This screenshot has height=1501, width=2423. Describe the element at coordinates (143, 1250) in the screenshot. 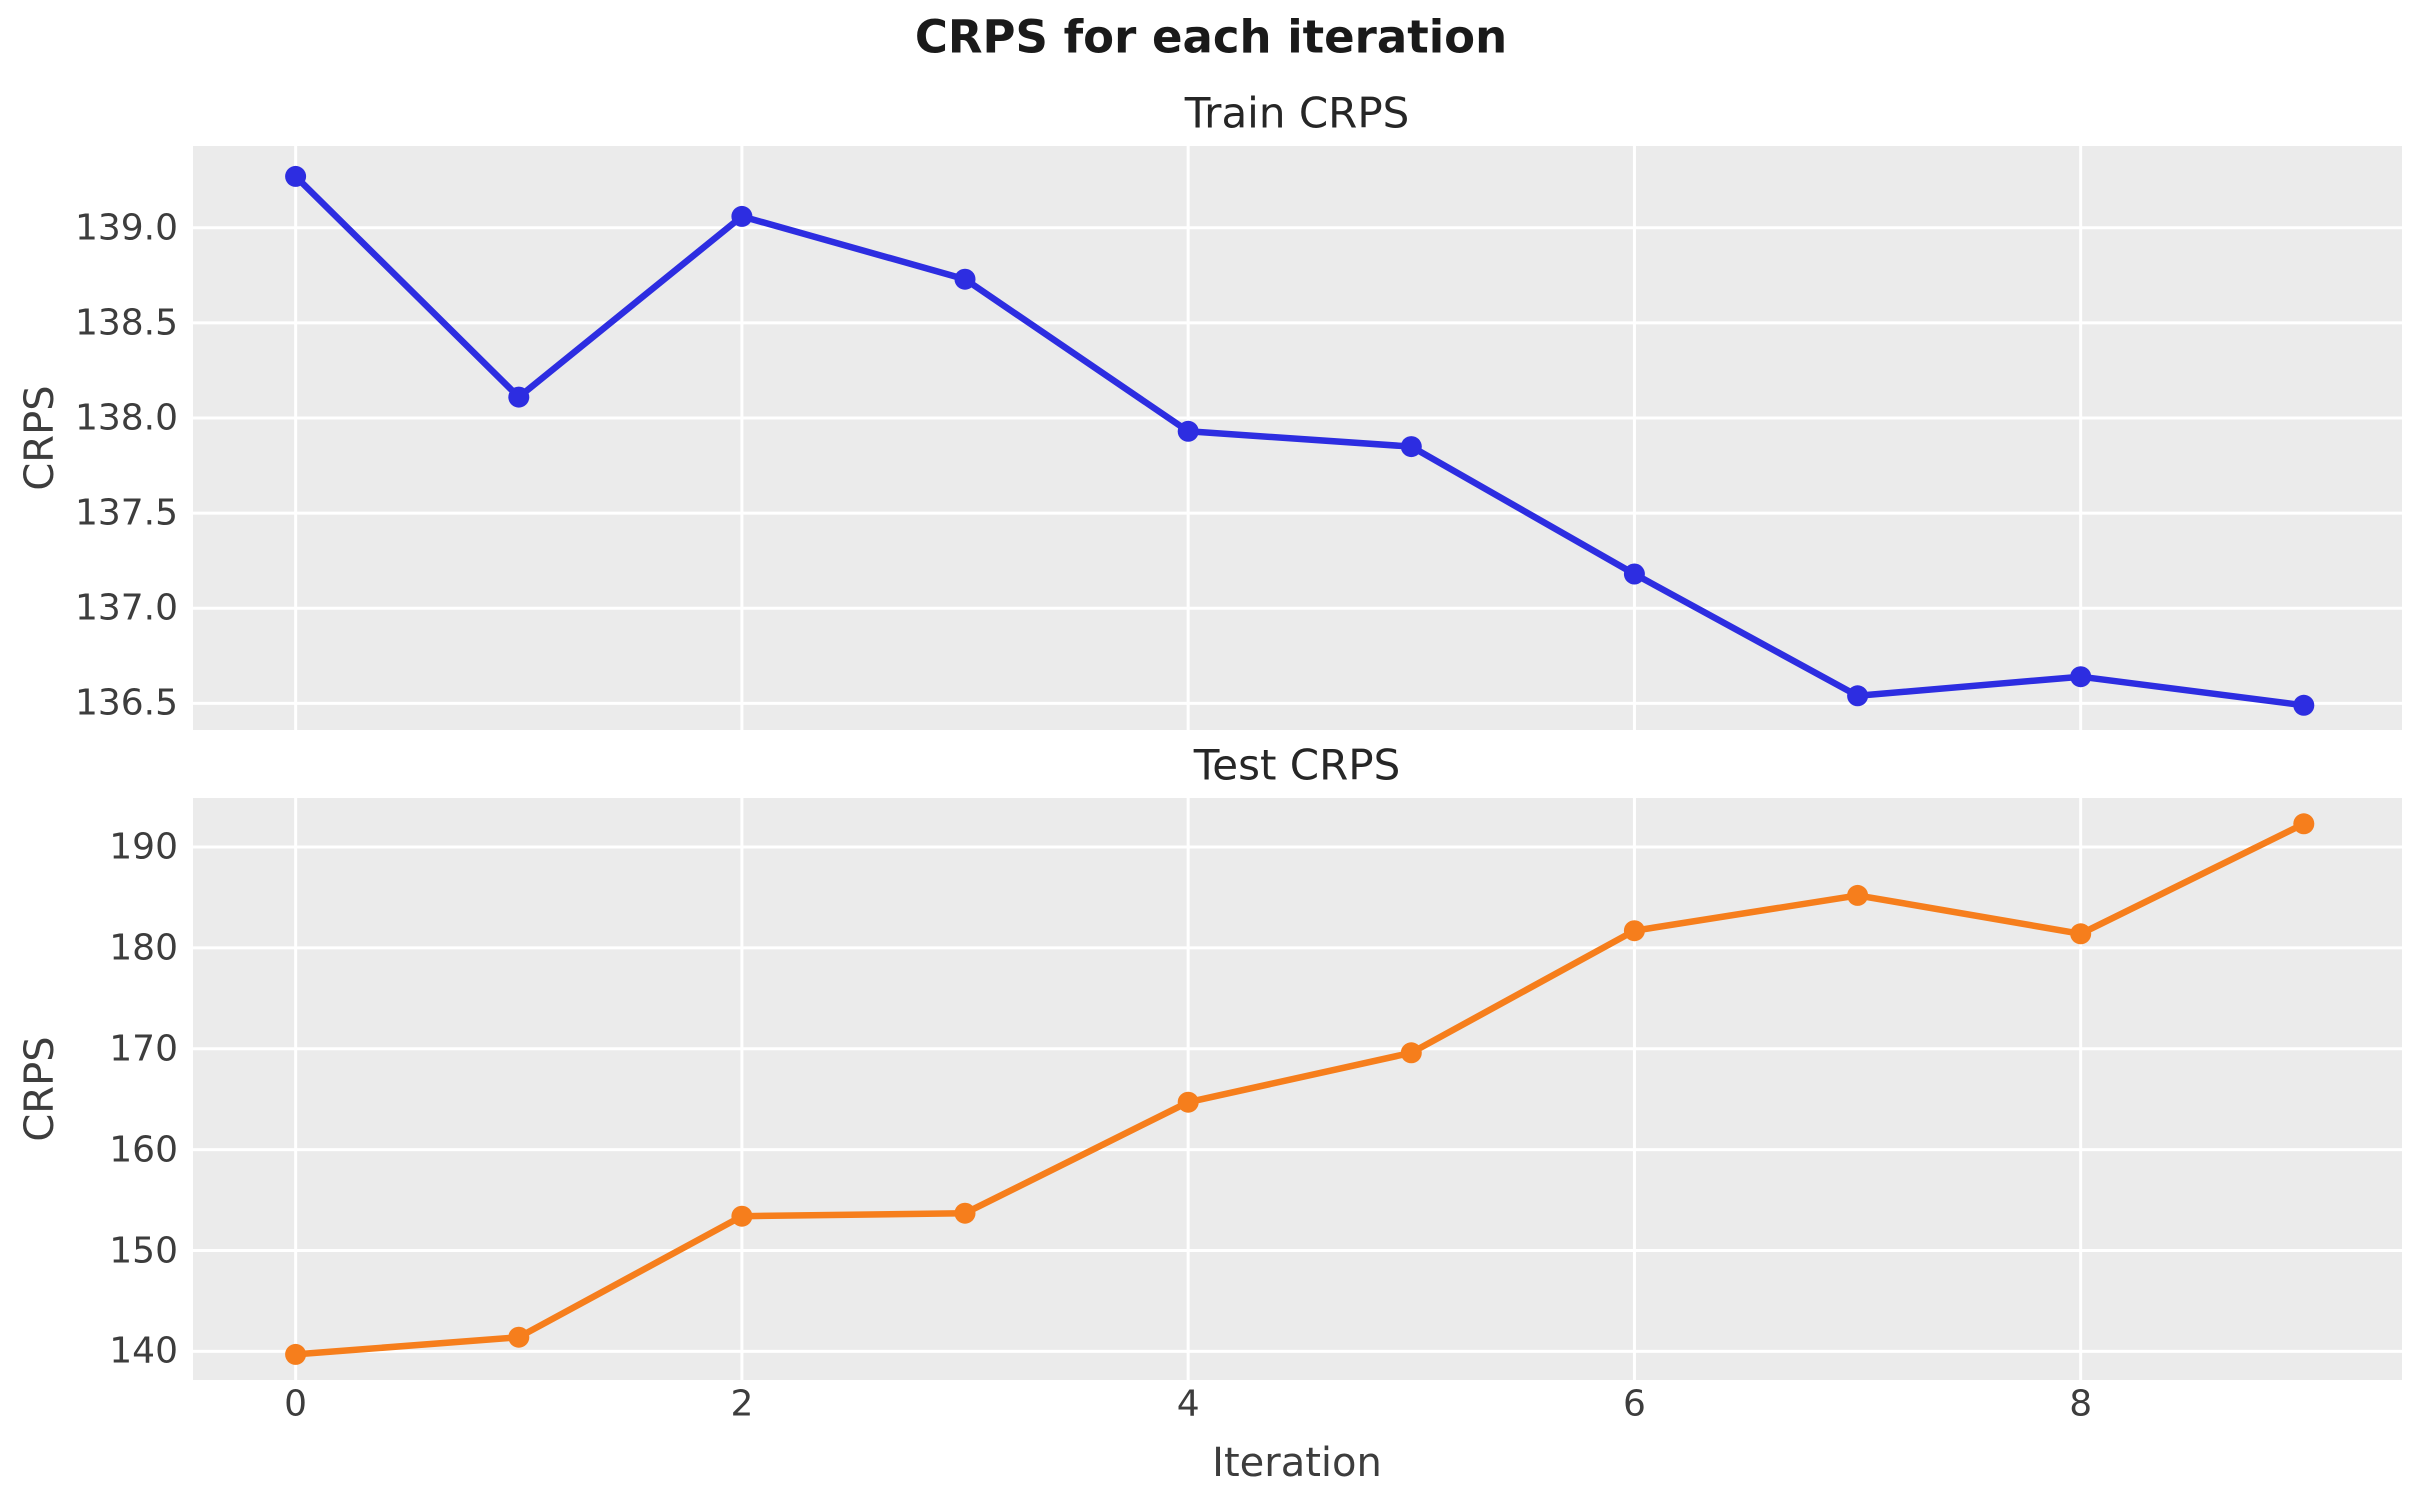

I see `y-tick-label: 150` at that location.